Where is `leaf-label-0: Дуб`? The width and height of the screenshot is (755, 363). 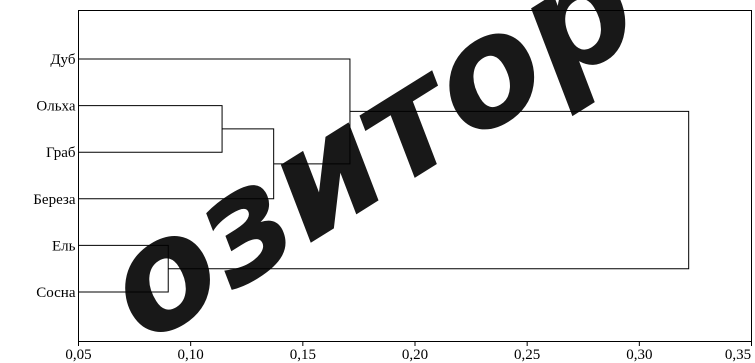 leaf-label-0: Дуб is located at coordinates (63, 60).